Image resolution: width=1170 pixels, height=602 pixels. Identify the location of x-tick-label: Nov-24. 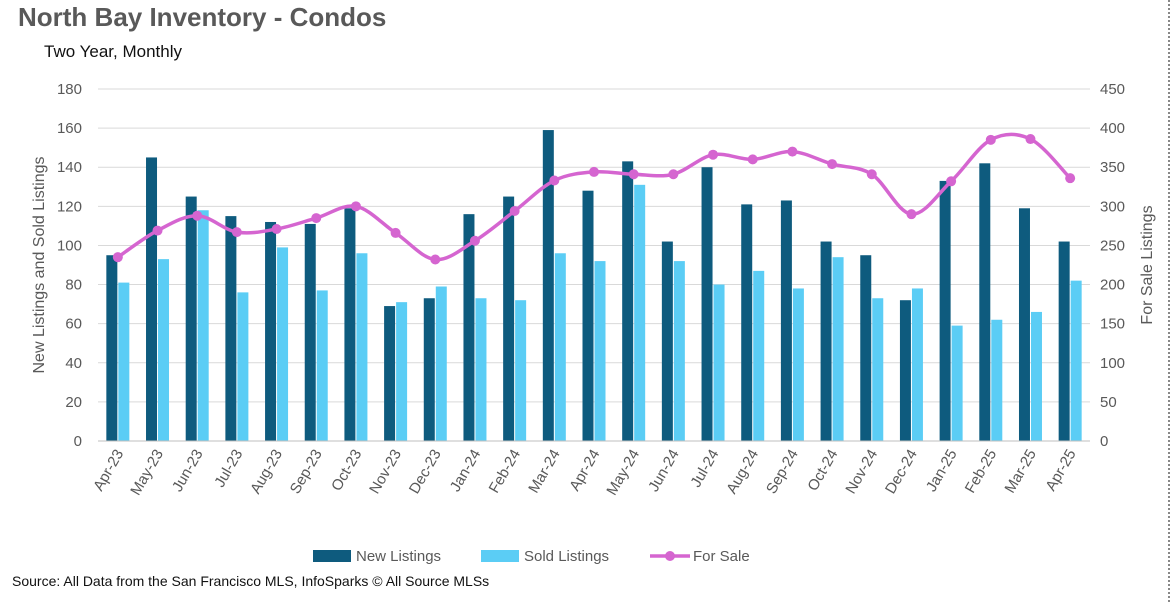
(861, 472).